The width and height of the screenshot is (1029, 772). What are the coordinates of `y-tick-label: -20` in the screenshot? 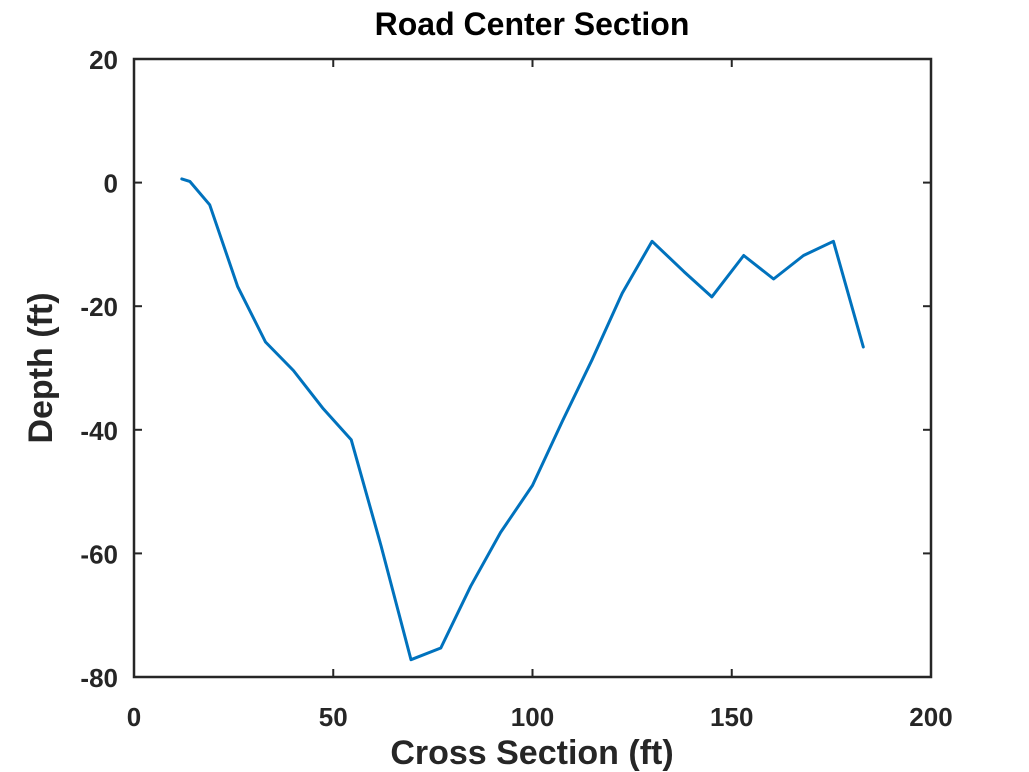 It's located at (99, 307).